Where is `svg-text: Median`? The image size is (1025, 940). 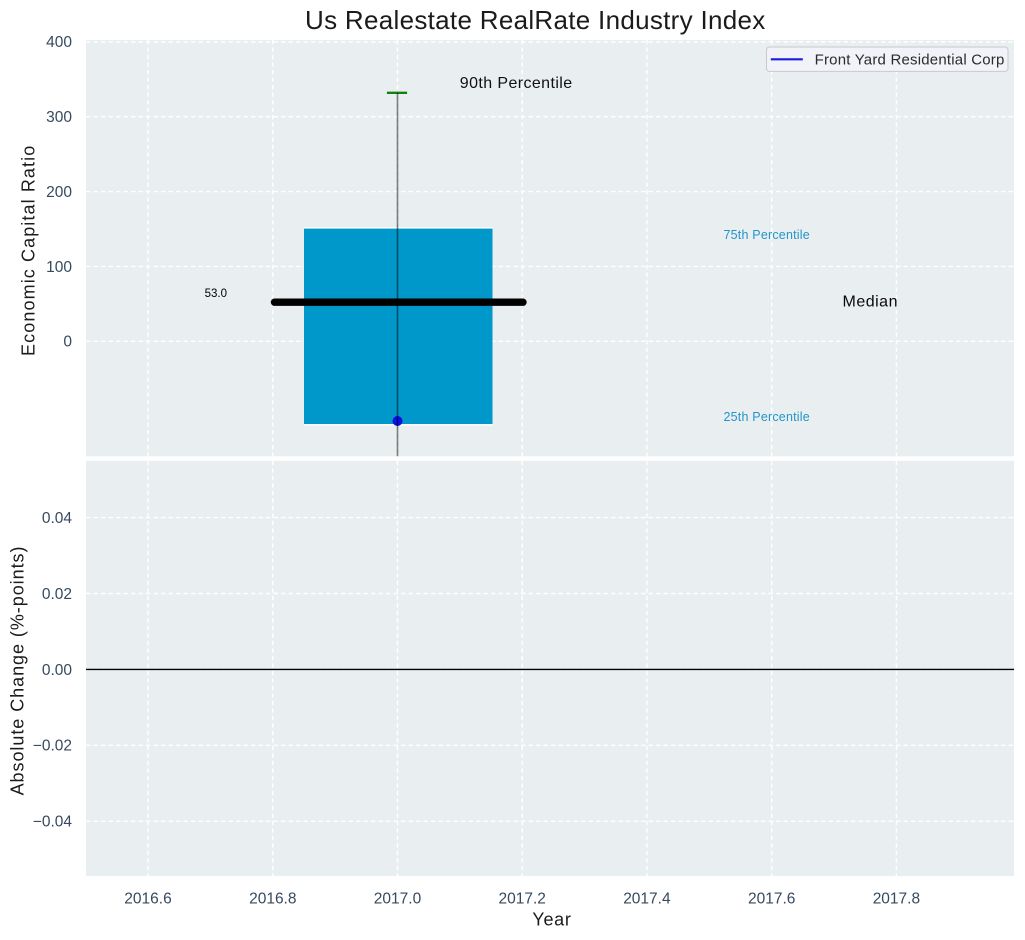 svg-text: Median is located at coordinates (870, 302).